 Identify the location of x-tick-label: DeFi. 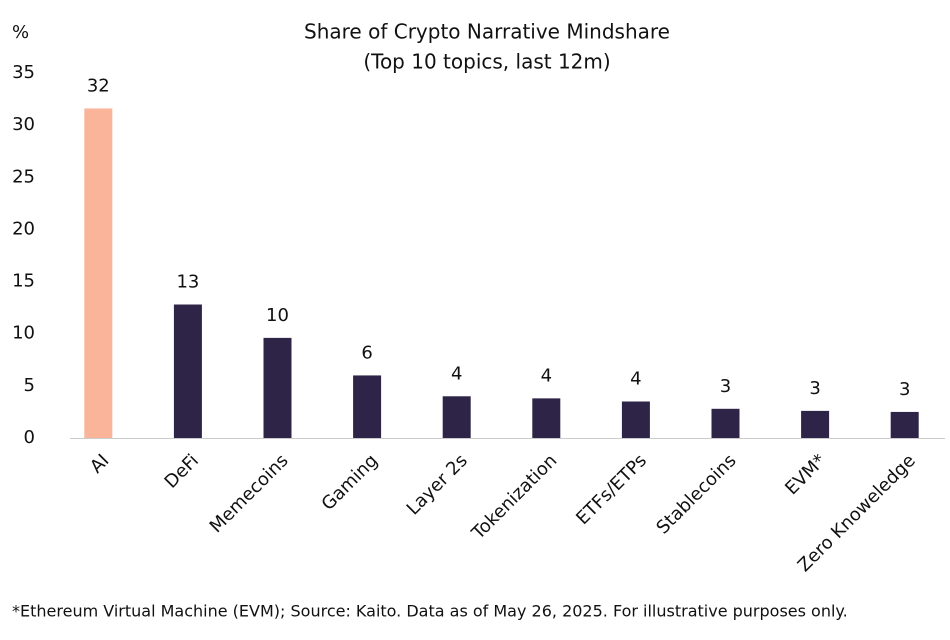
(182, 471).